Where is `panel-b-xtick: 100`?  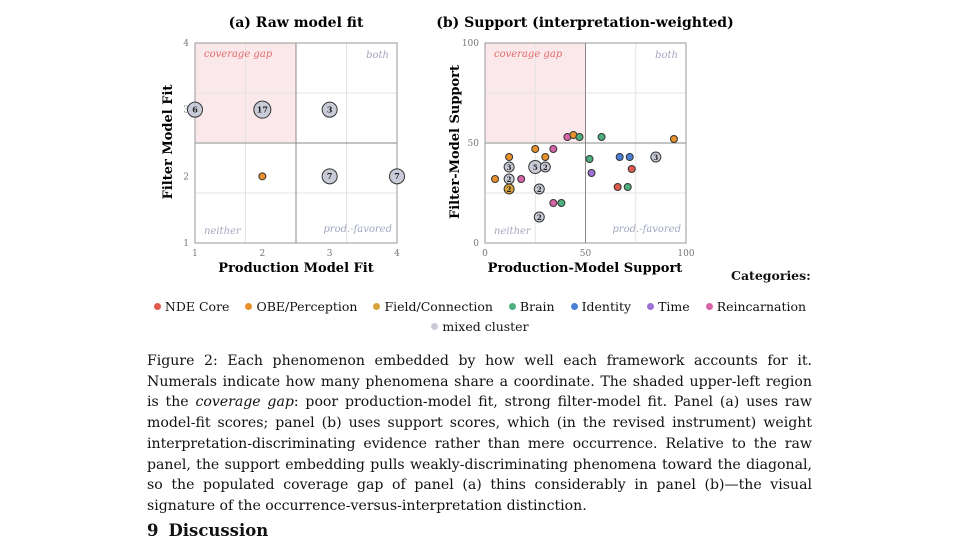
panel-b-xtick: 100 is located at coordinates (685, 254).